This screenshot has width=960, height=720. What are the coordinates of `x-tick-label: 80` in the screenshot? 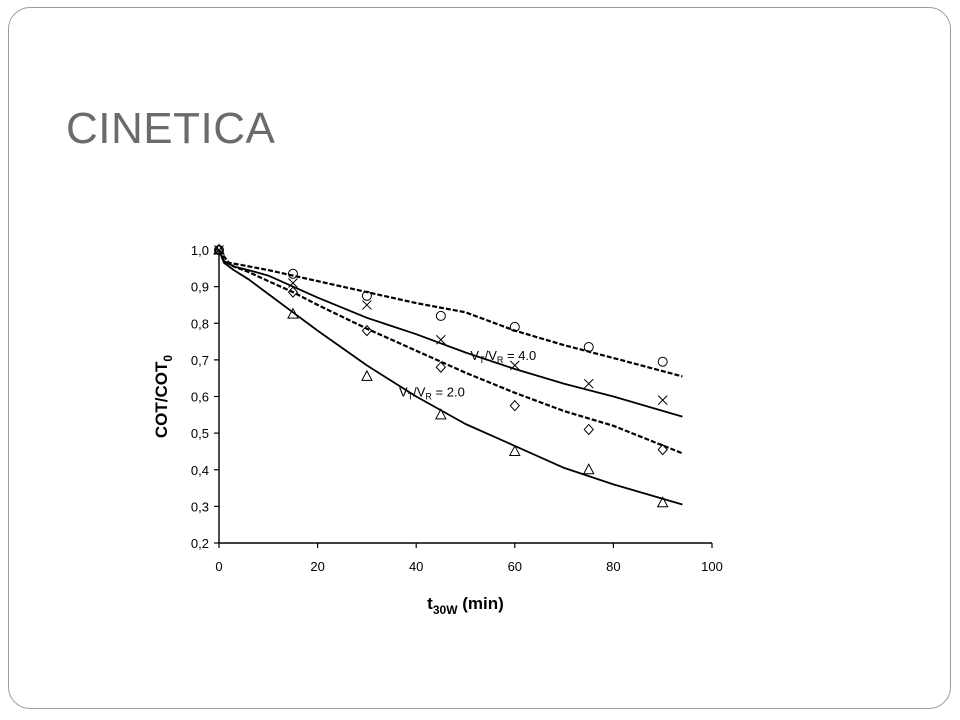 It's located at (613, 566).